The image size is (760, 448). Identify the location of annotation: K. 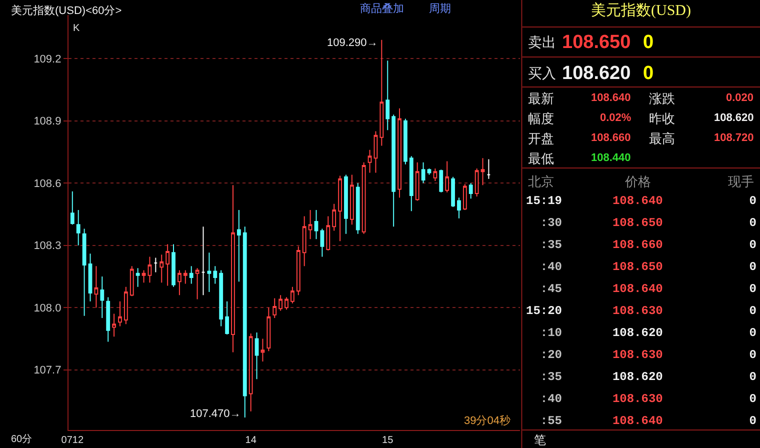
(76, 28).